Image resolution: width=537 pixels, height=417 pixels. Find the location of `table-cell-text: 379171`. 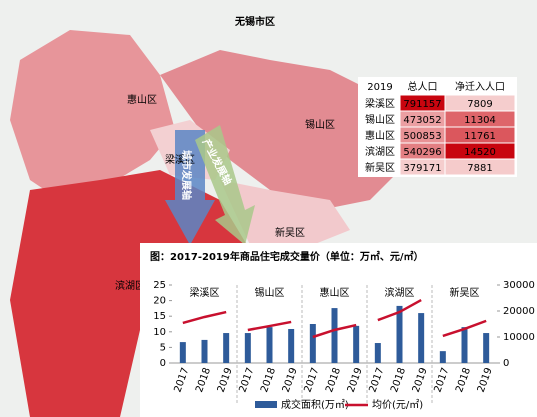

table-cell-text: 379171 is located at coordinates (422, 168).